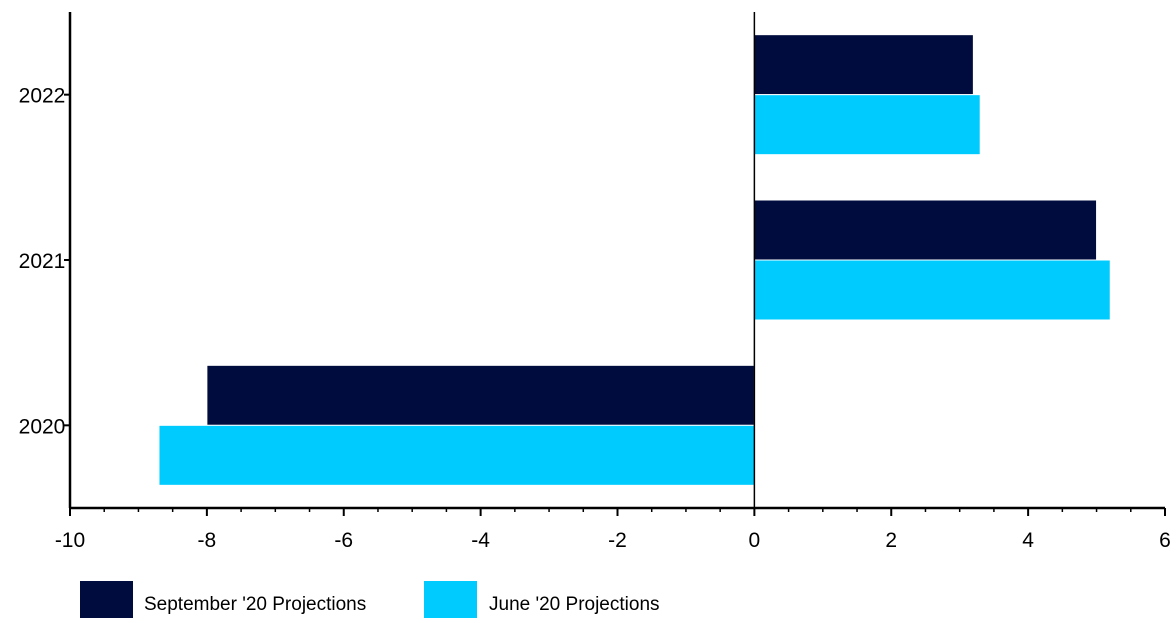 The image size is (1176, 623). Describe the element at coordinates (755, 540) in the screenshot. I see `x-tick-label-0: 0` at that location.